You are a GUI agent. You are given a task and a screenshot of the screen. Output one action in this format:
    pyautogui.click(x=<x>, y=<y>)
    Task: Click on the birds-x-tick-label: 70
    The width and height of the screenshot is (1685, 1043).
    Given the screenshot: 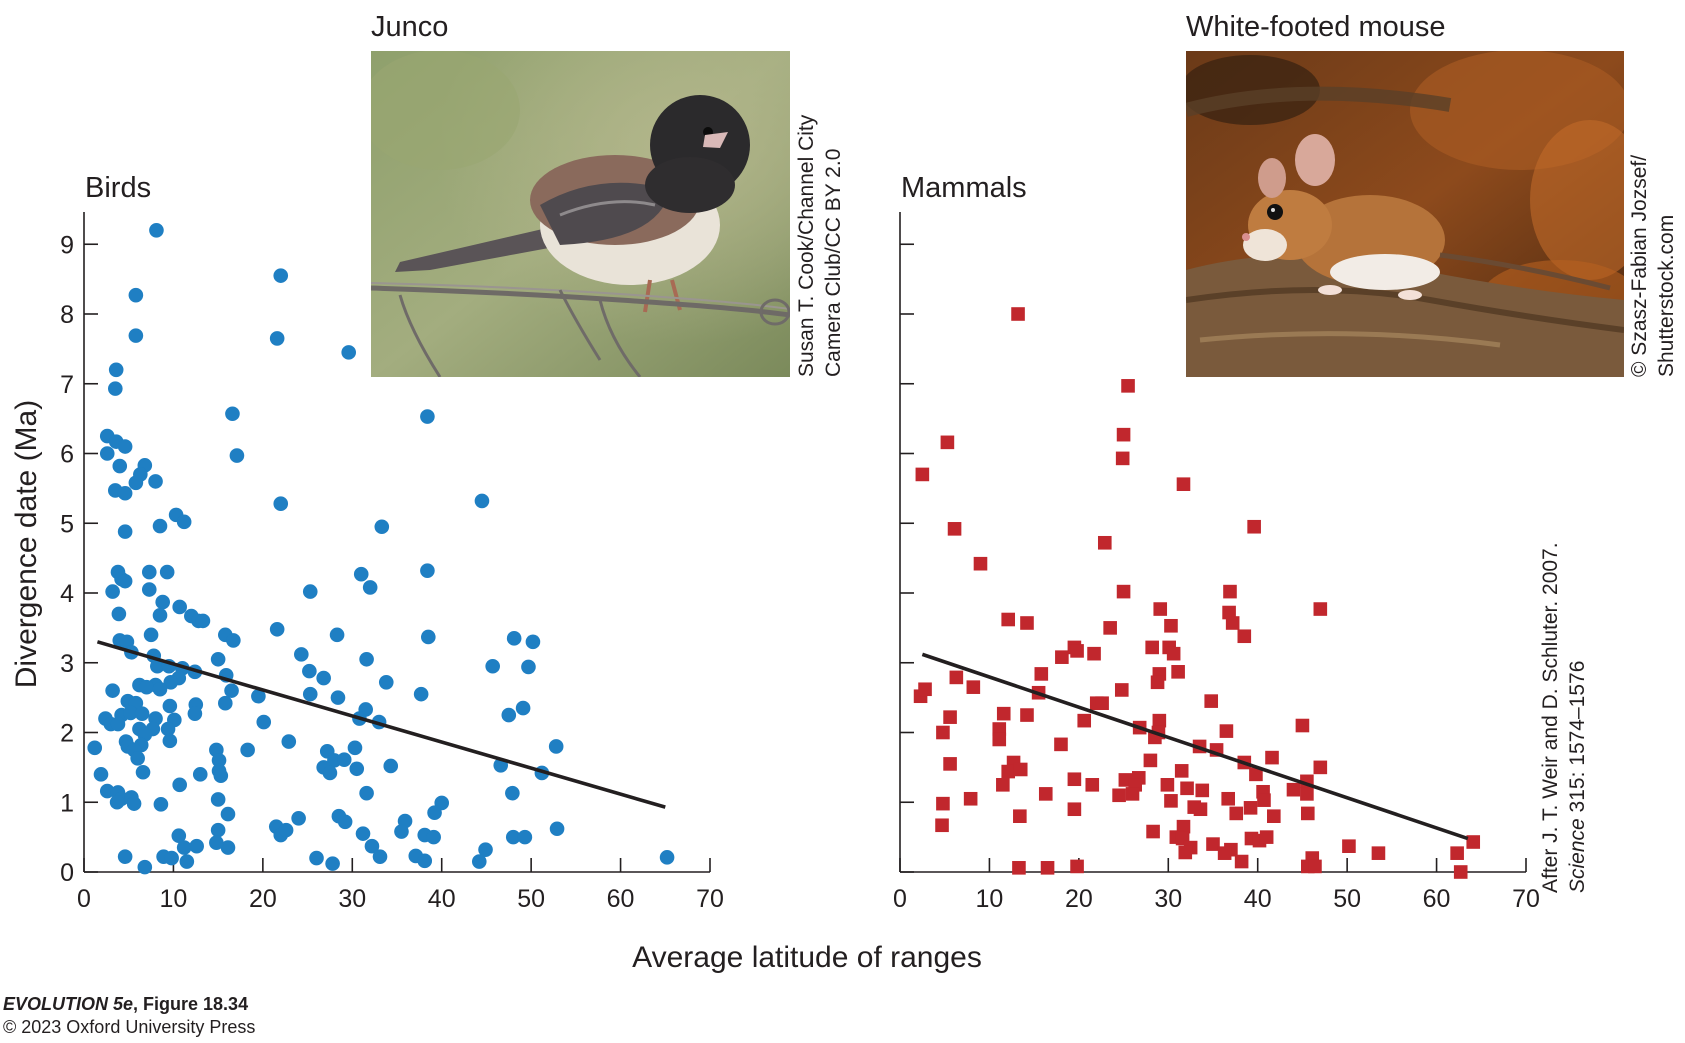 What is the action you would take?
    pyautogui.click(x=710, y=899)
    